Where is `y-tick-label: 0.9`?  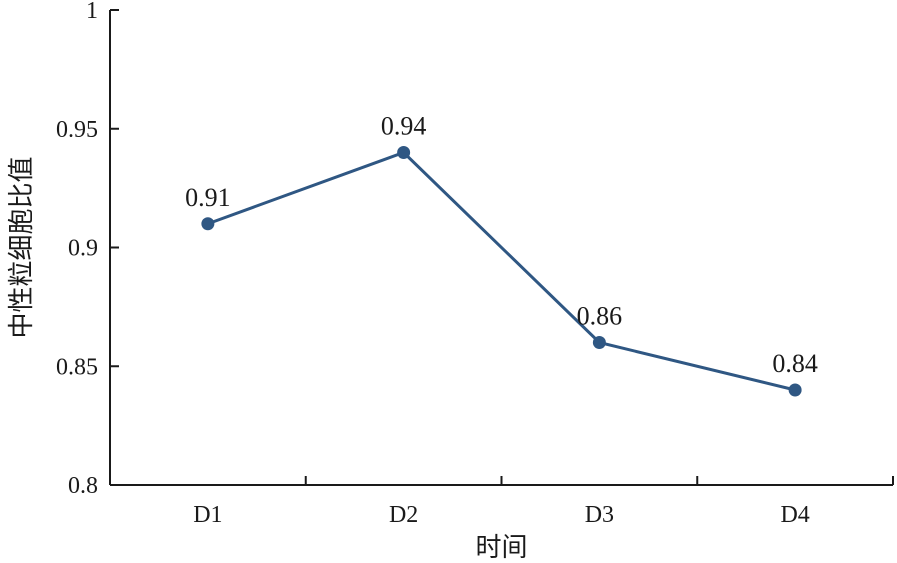
y-tick-label: 0.9 is located at coordinates (83, 249).